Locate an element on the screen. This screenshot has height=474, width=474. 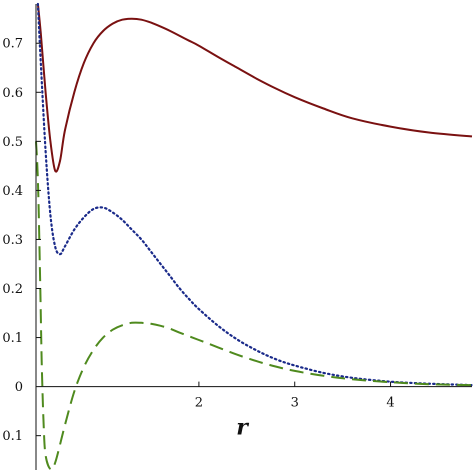
x-tick-label: 2 is located at coordinates (199, 403).